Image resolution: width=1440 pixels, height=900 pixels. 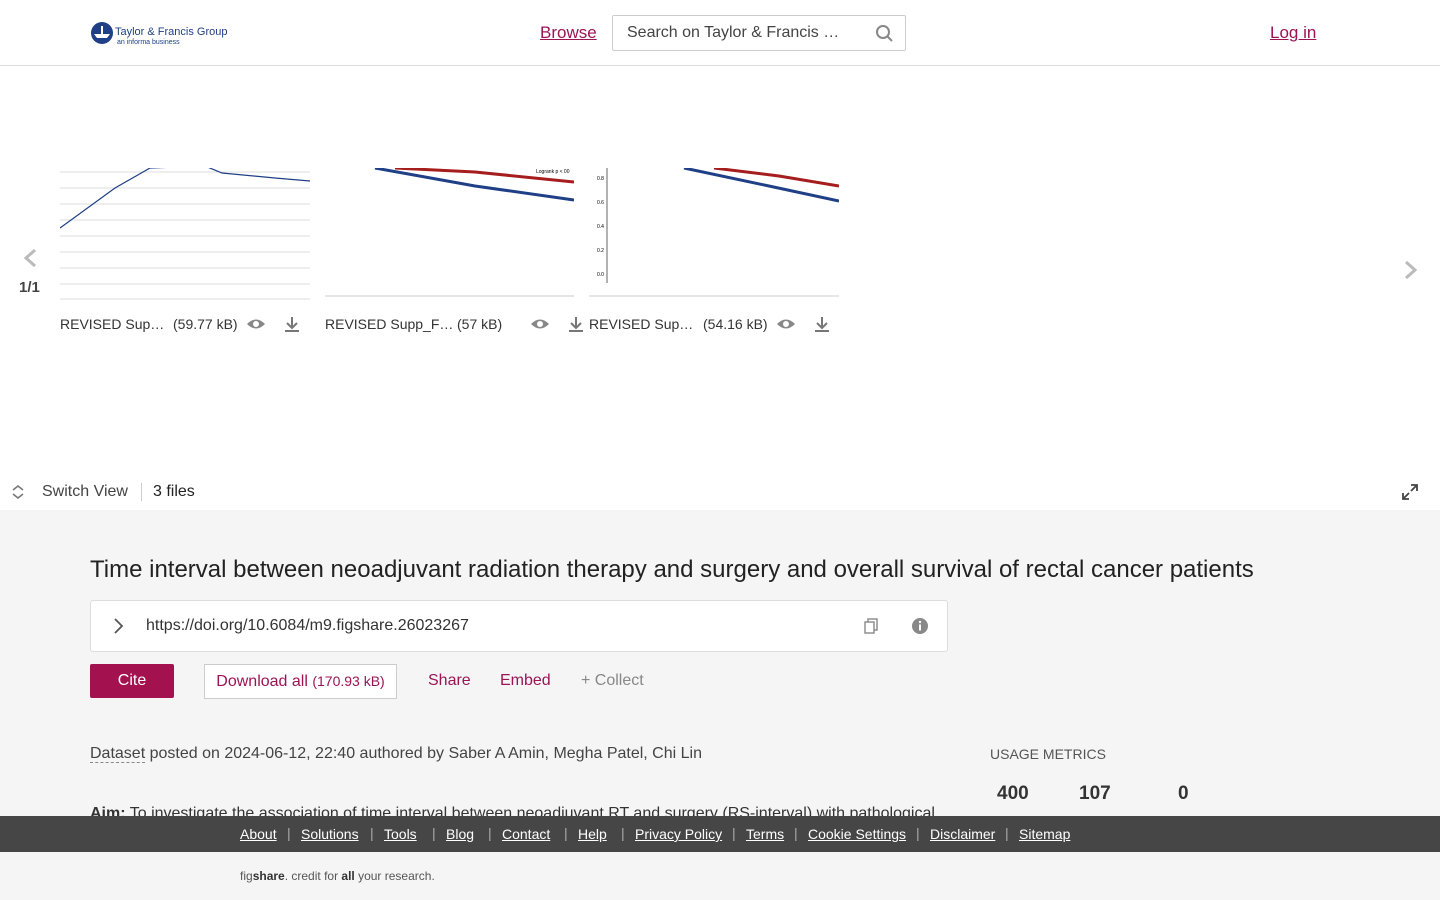 I want to click on login-link: Log in, so click(x=1293, y=32).